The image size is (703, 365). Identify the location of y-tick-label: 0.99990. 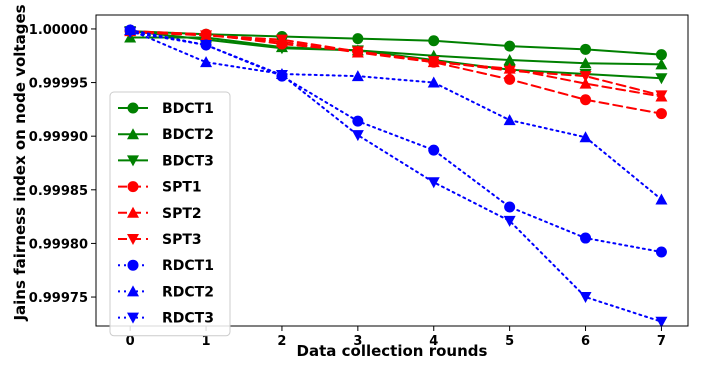
(58, 137).